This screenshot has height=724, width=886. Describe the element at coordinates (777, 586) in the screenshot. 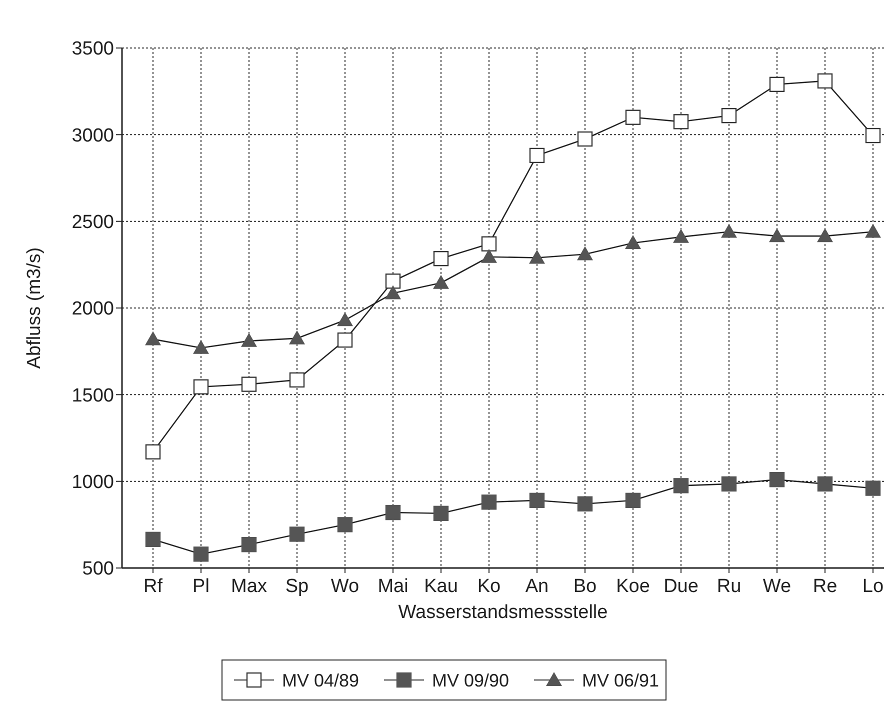

I see `x-tick-label: We` at that location.